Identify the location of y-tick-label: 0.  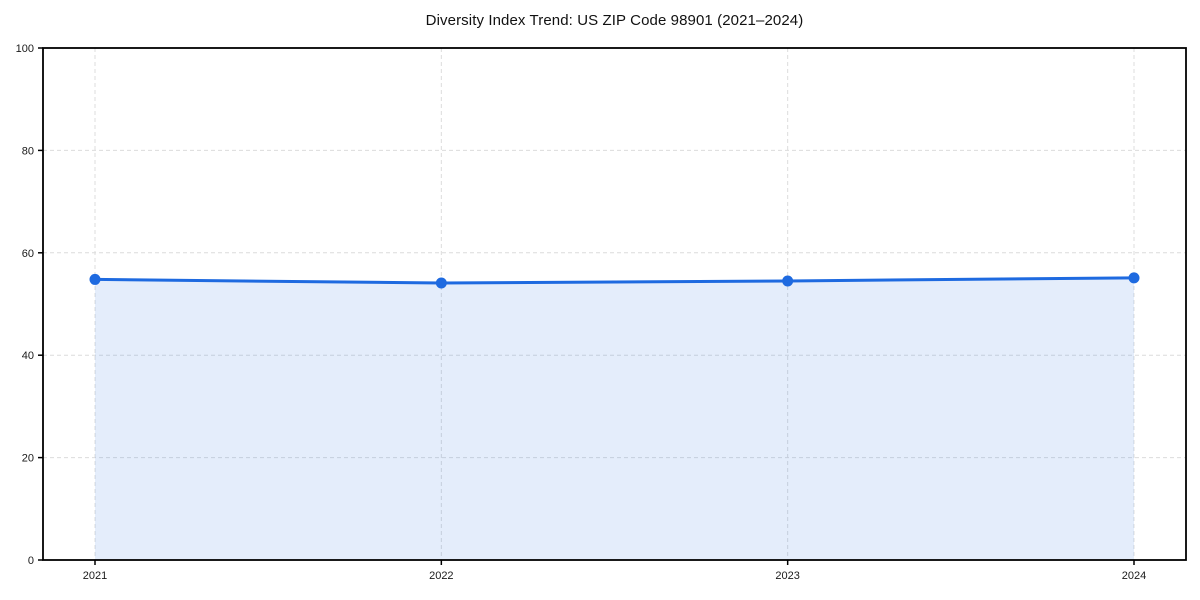
(31, 561).